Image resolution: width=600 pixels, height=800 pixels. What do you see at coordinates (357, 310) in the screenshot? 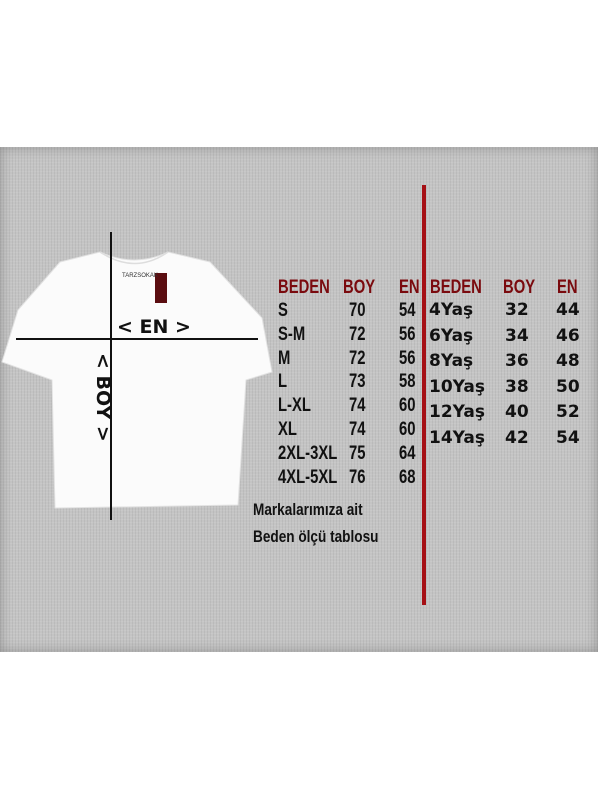
I see `boy-cell: 70` at bounding box center [357, 310].